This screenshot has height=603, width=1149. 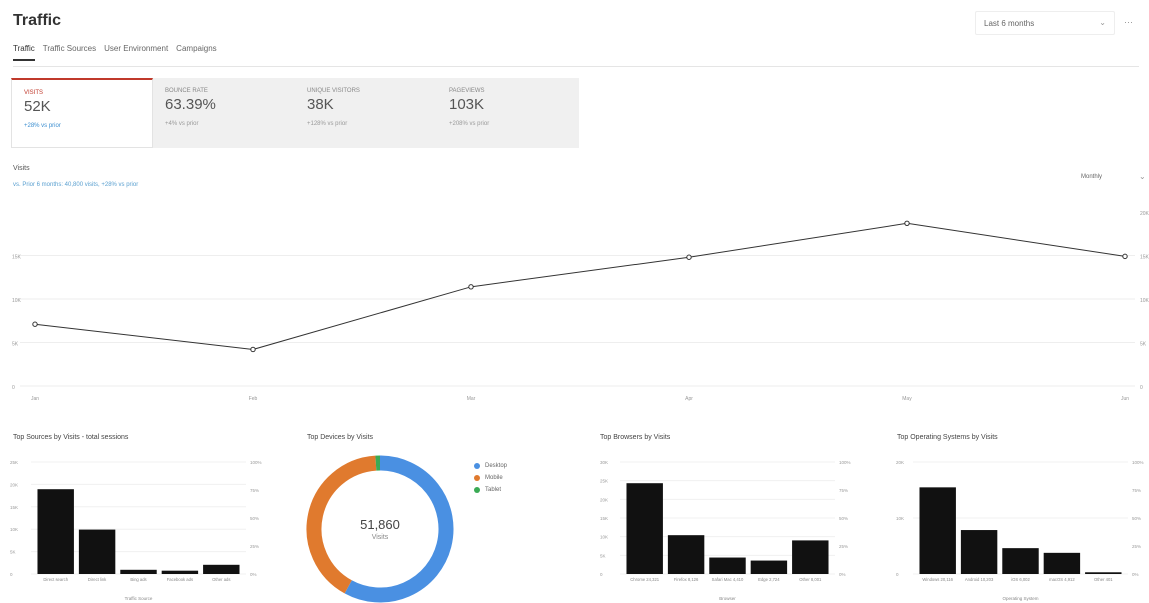 I want to click on kpi-value: 52K, so click(x=37, y=106).